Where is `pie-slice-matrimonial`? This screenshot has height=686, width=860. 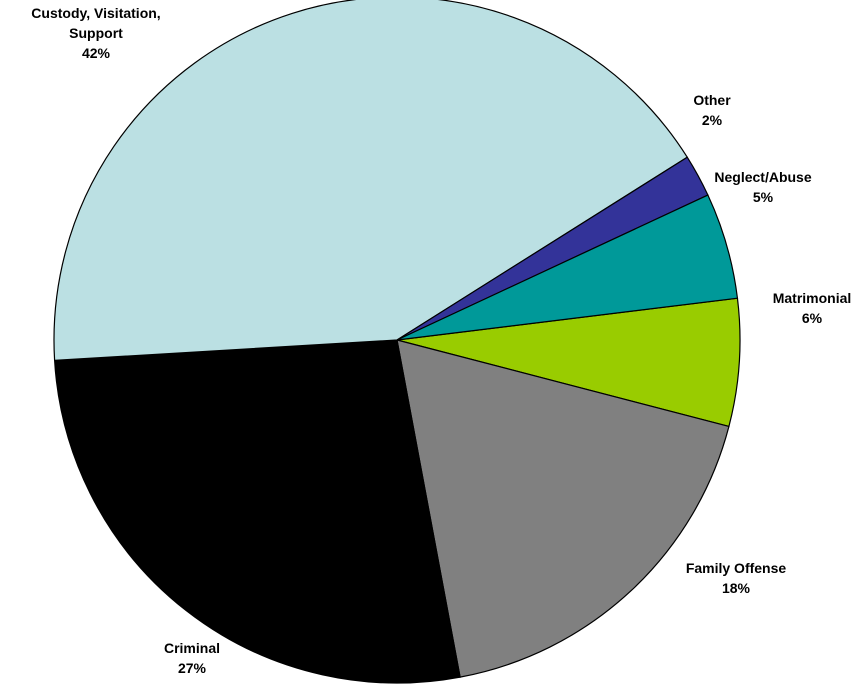 pie-slice-matrimonial is located at coordinates (568, 362).